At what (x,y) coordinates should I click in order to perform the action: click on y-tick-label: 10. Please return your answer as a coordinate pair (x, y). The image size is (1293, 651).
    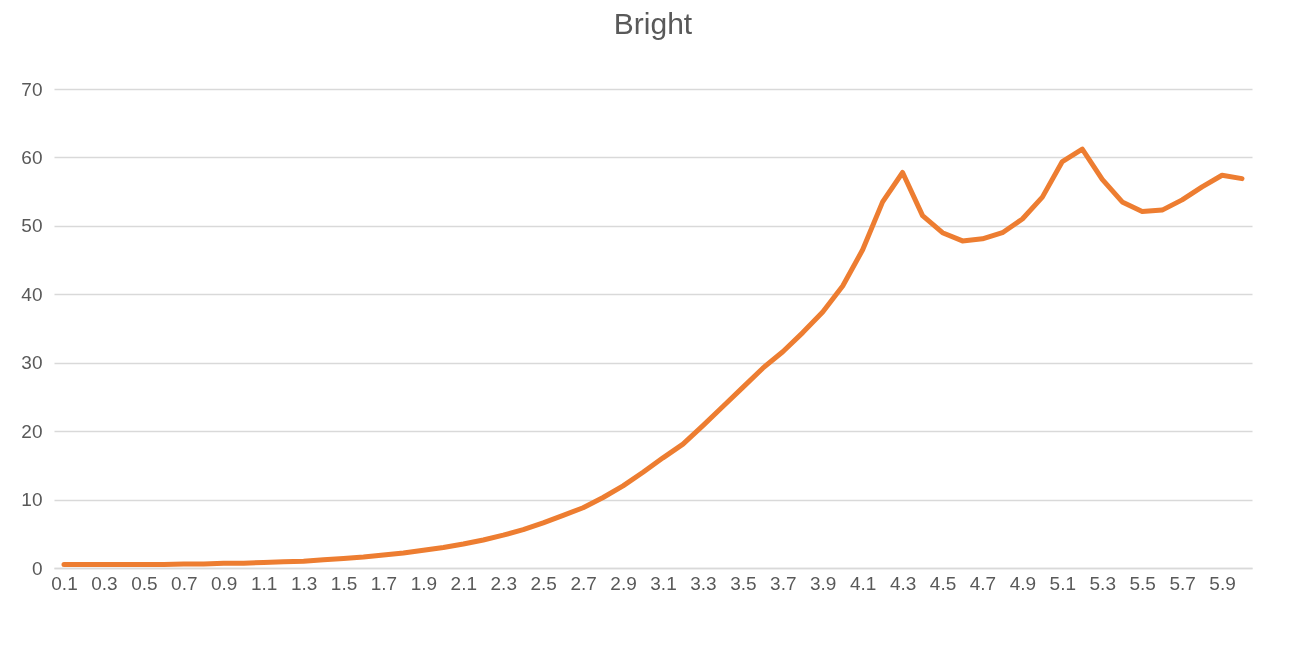
    Looking at the image, I should click on (32, 500).